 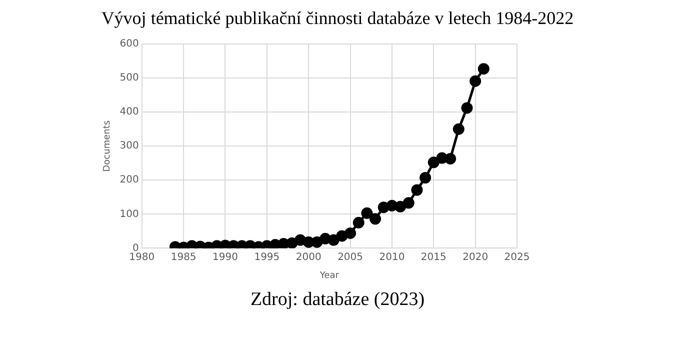 What do you see at coordinates (129, 78) in the screenshot?
I see `y-tick-label: 500` at bounding box center [129, 78].